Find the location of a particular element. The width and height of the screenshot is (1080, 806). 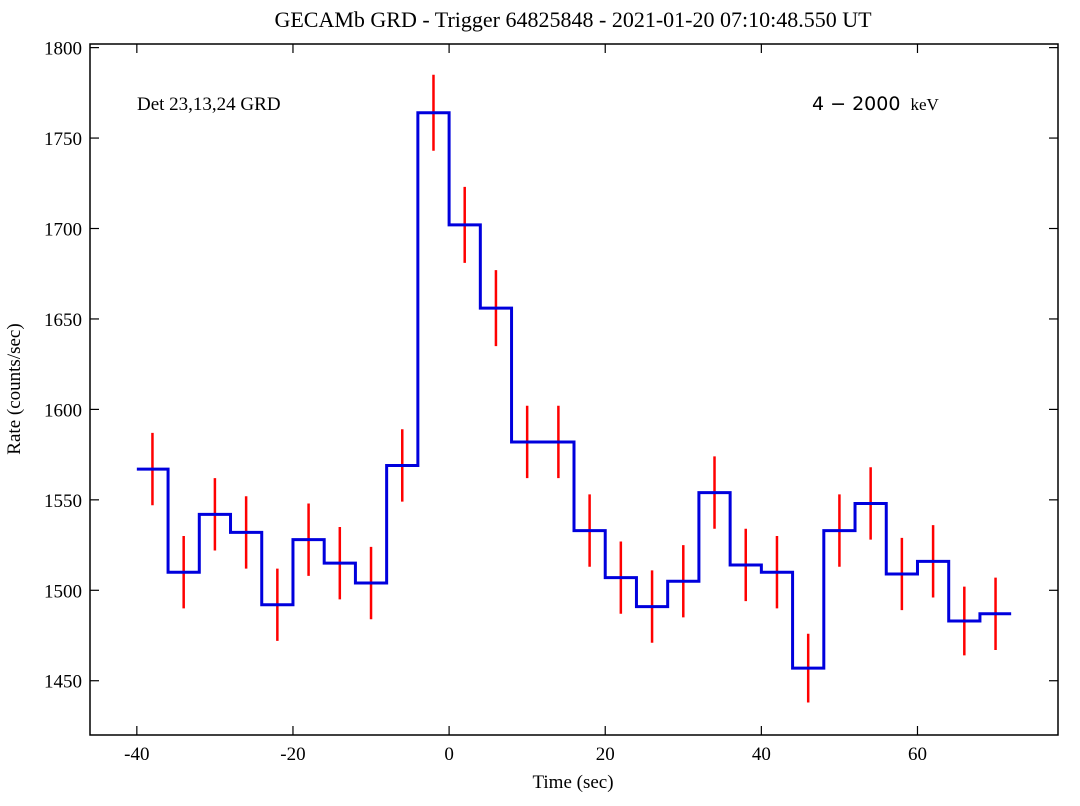

y-tick-label: 1500 is located at coordinates (63, 591).